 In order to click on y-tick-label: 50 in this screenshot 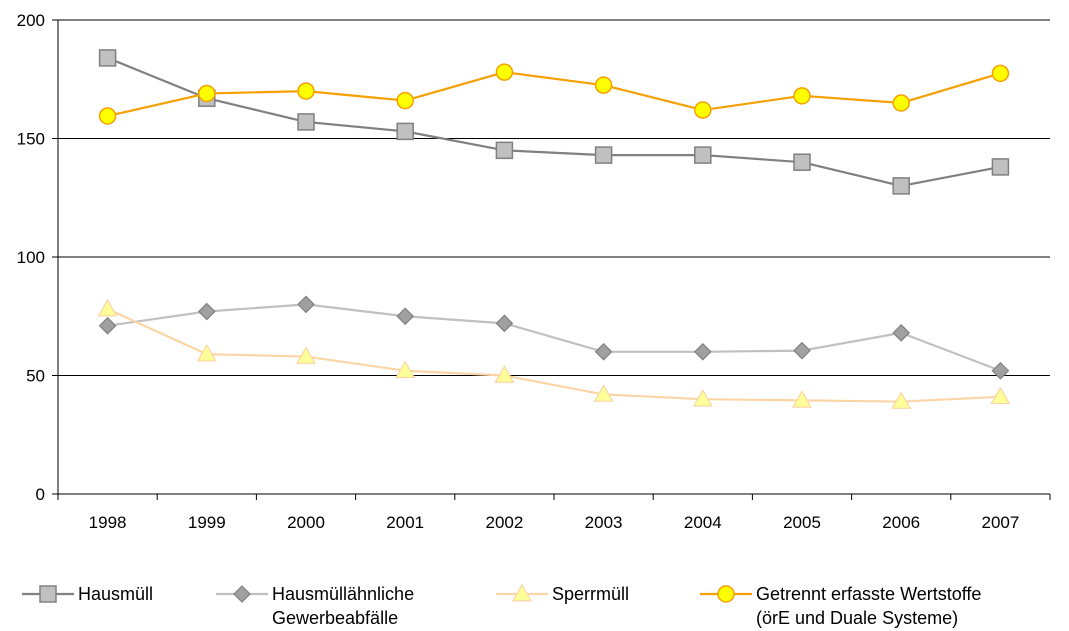, I will do `click(35, 376)`.